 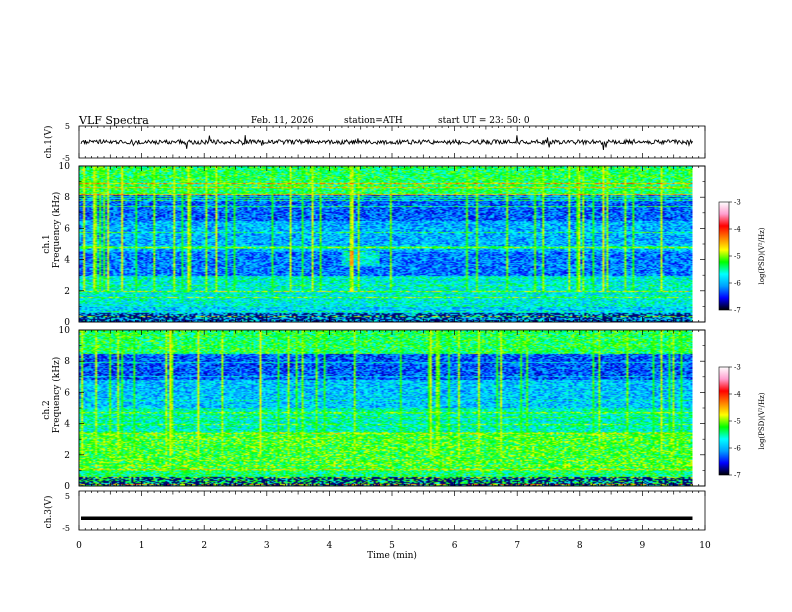 I want to click on ch1-spectrogram-ylabel: Frequency (kHz), so click(x=56, y=230).